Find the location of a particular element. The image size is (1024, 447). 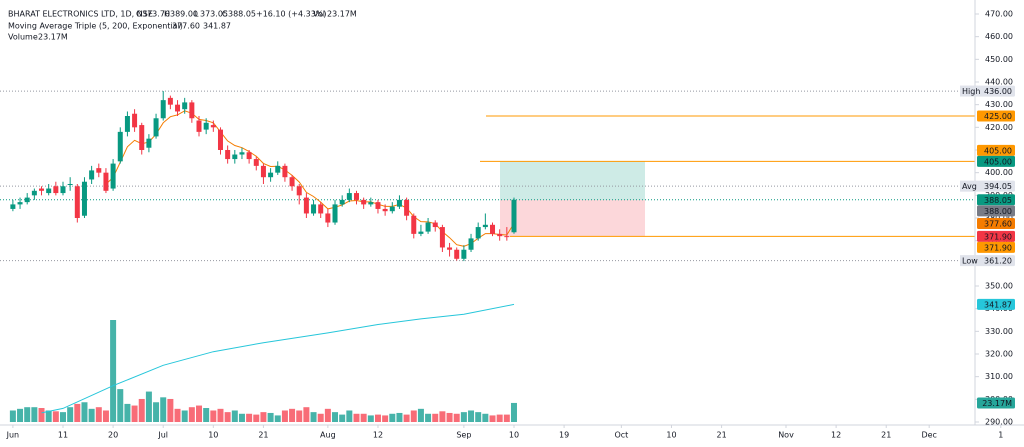

price-tag-label: 405.00 is located at coordinates (998, 150).